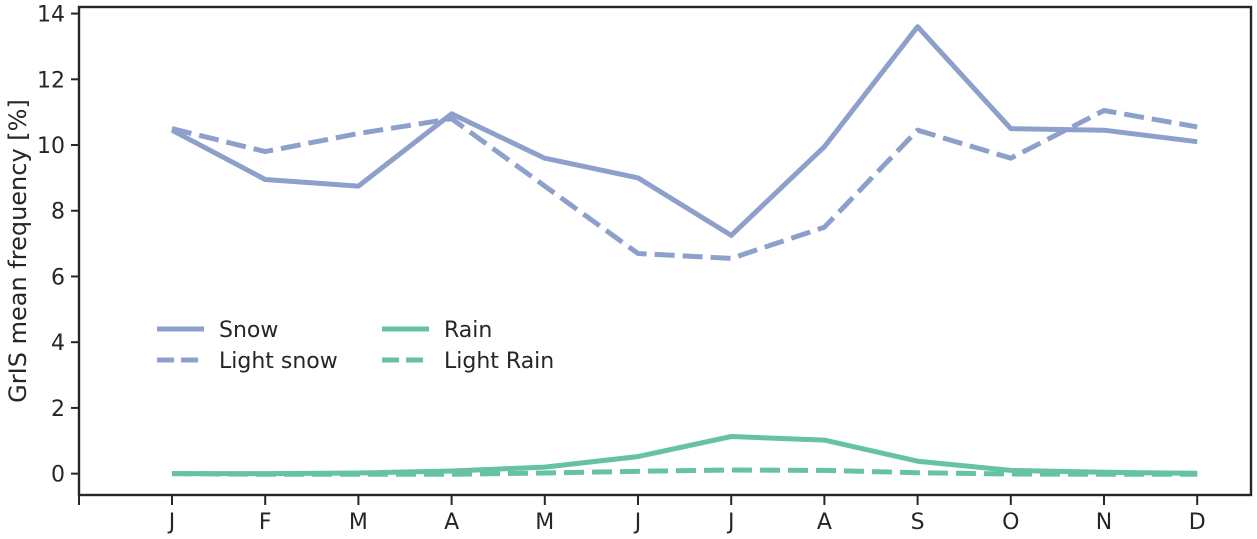  Describe the element at coordinates (355, 346) in the screenshot. I see `legend: Snow Light snow Rain Light Rain` at that location.